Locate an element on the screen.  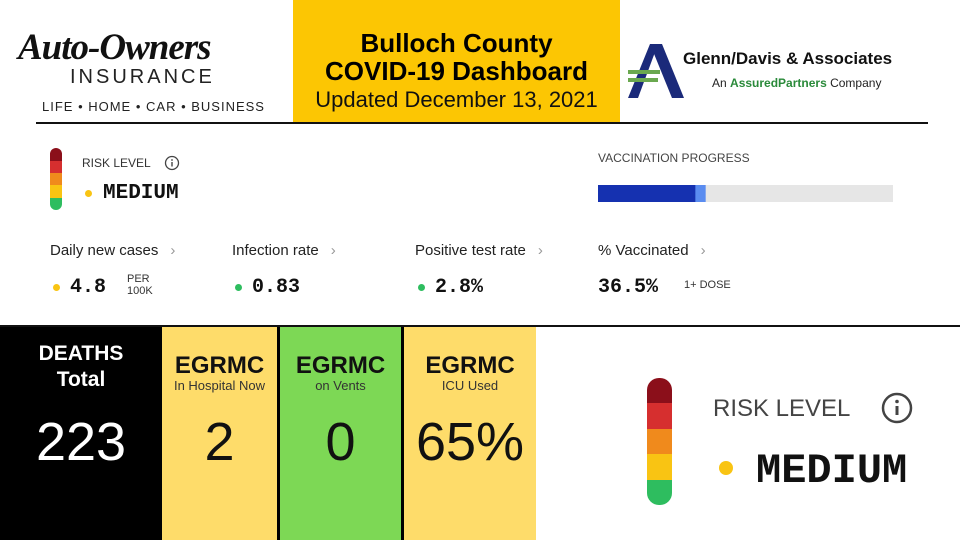
tile: EGRMC on Vents 0 is located at coordinates (342, 433).